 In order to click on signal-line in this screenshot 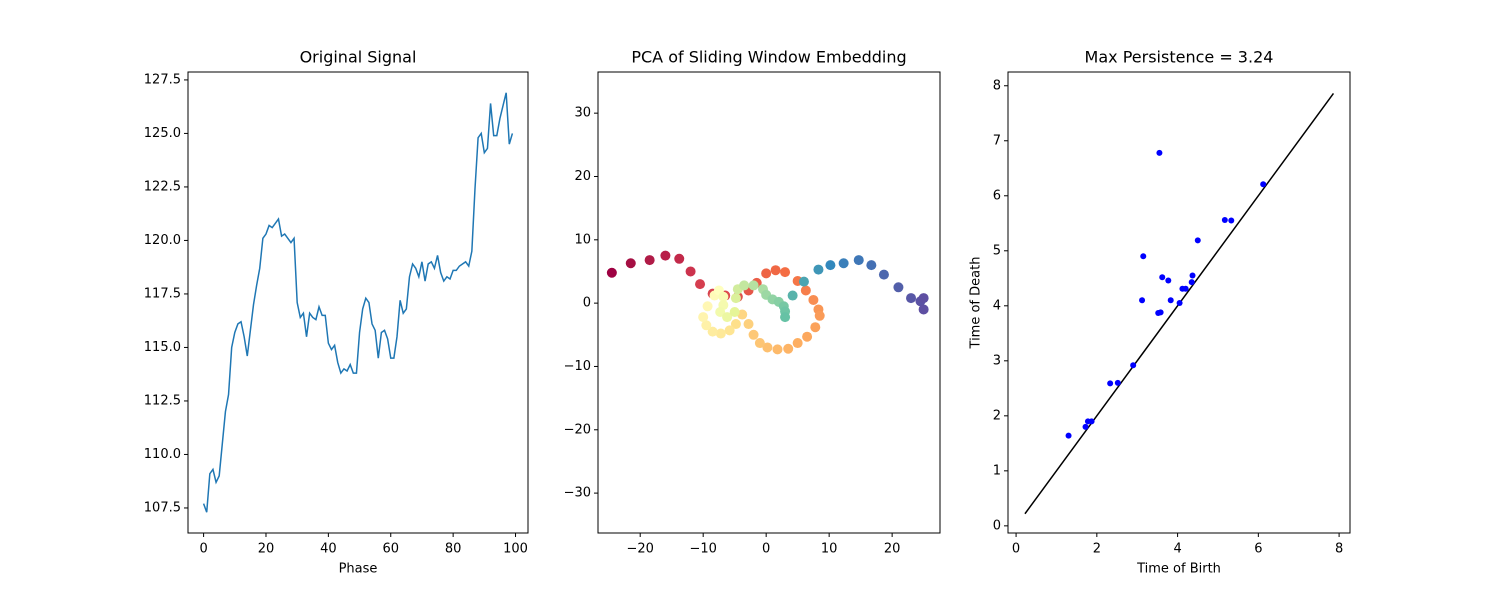, I will do `click(358, 302)`.